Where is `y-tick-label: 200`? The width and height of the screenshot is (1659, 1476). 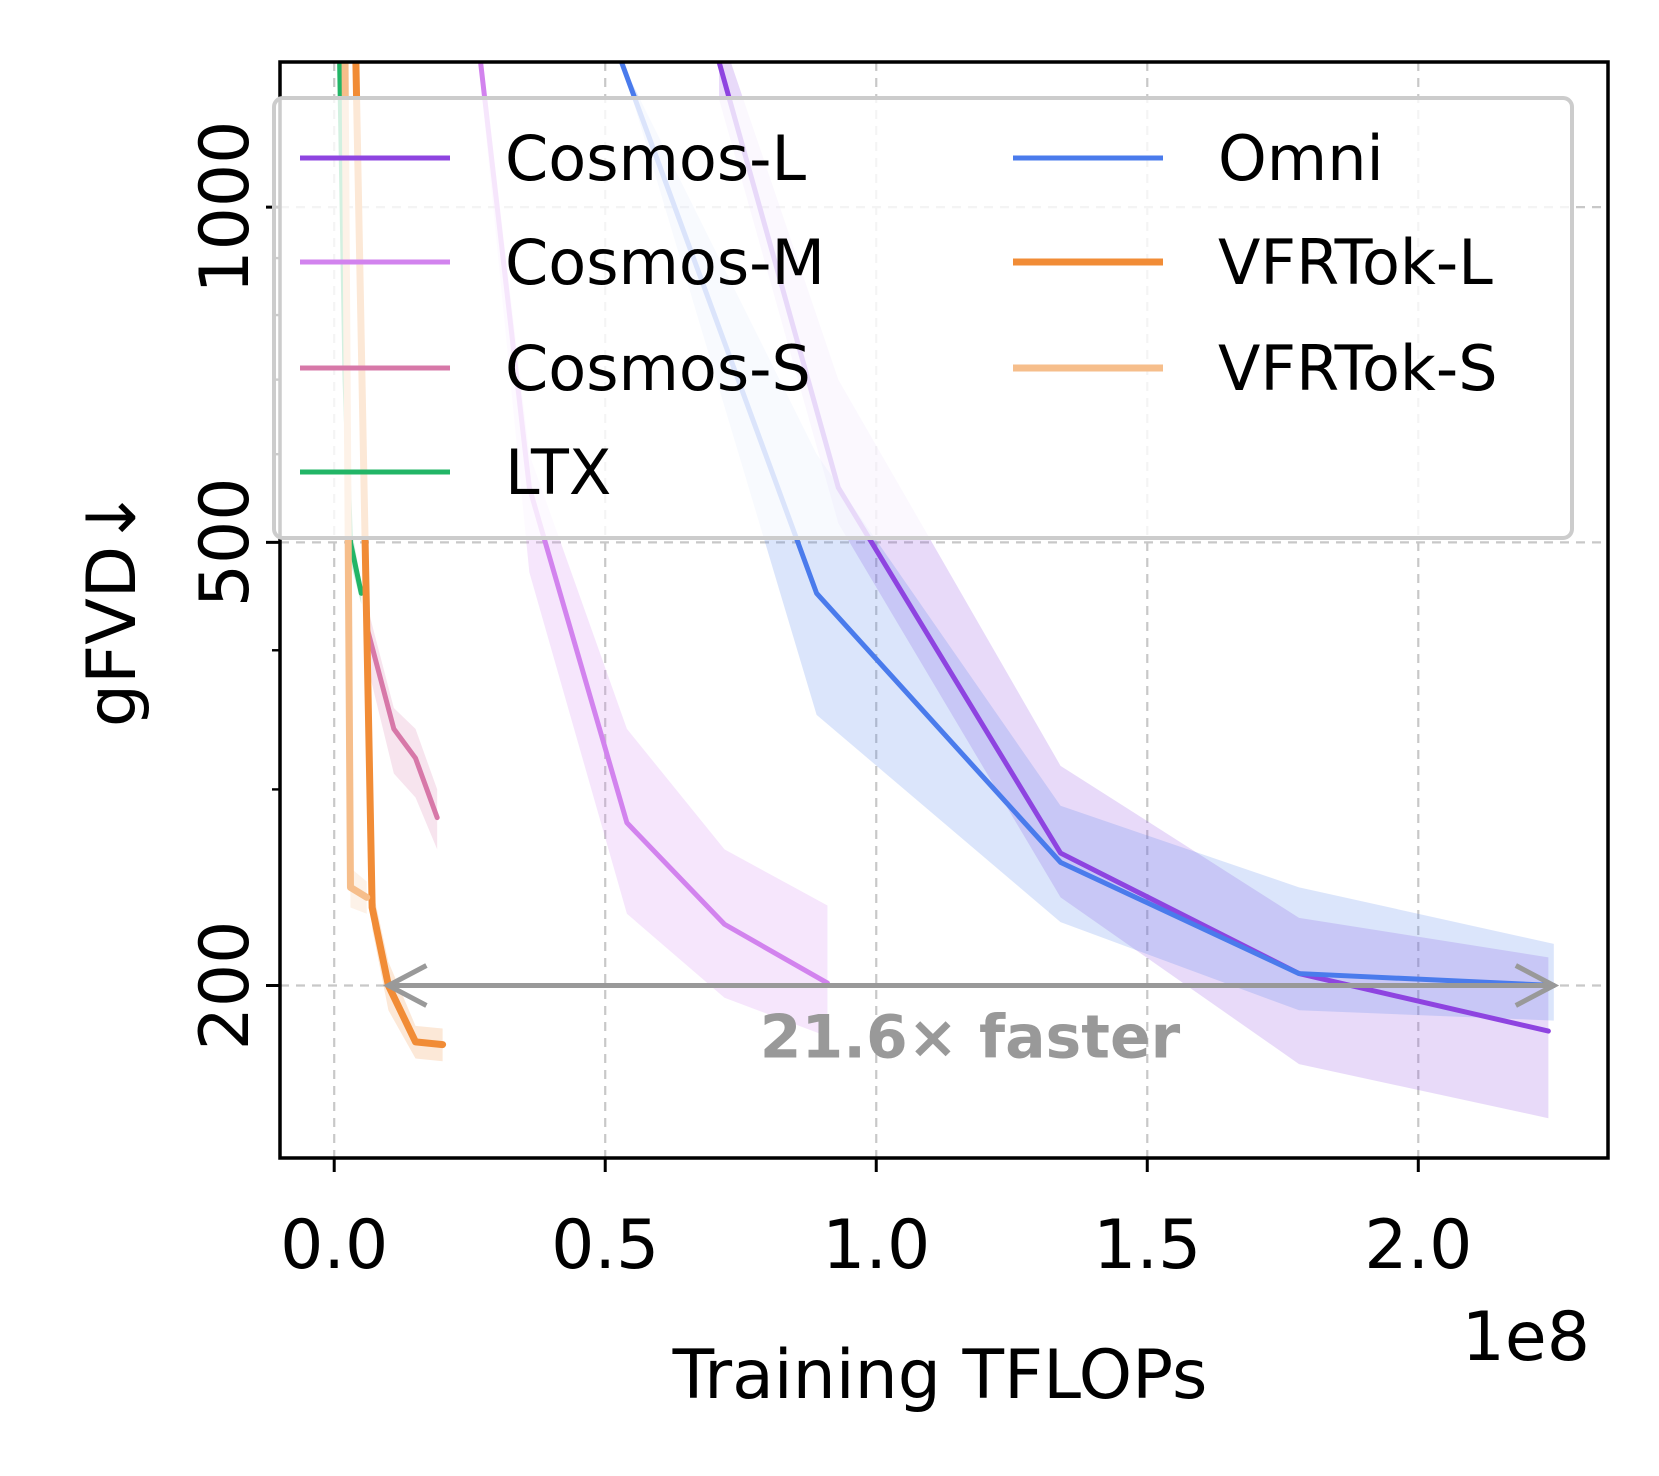 y-tick-label: 200 is located at coordinates (225, 986).